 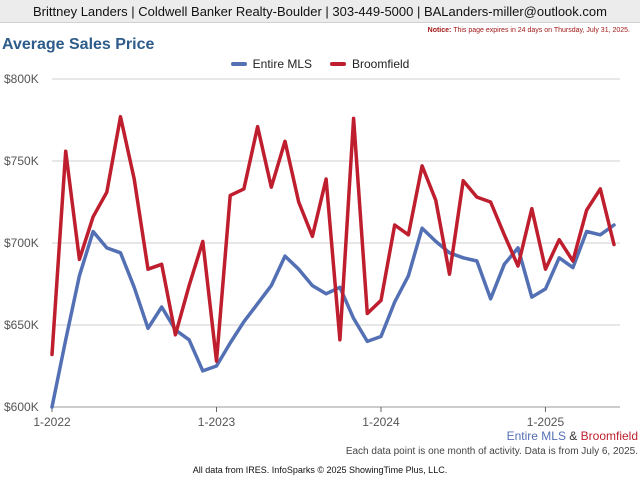 I want to click on x-tick-label: 1-2025, so click(x=546, y=422).